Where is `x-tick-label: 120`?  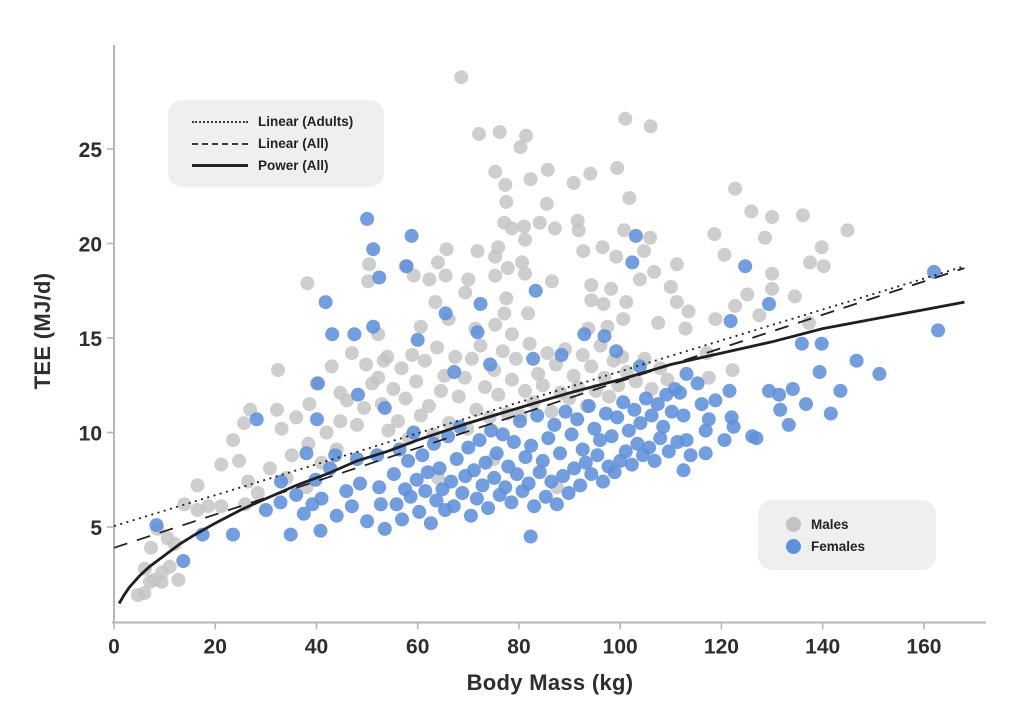
x-tick-label: 120 is located at coordinates (721, 647).